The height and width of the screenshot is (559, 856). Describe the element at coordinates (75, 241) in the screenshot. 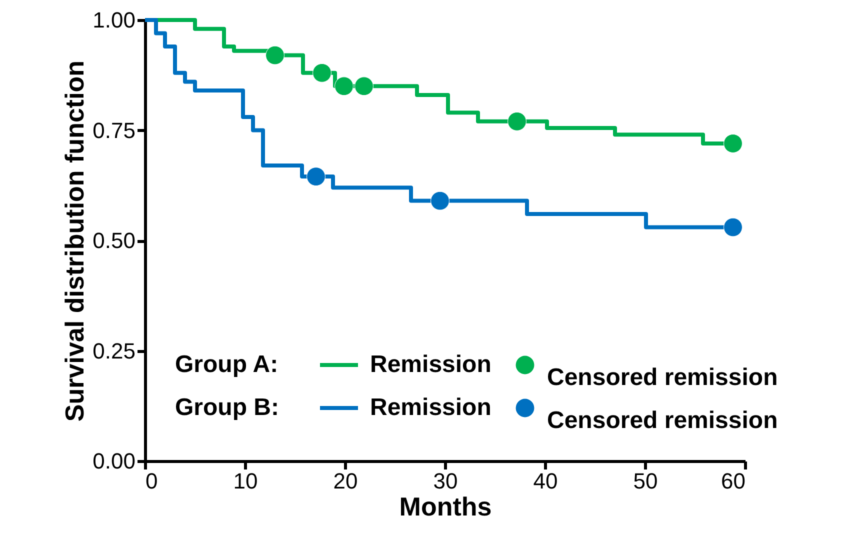

I see `y-axis-title: Survival distribution function` at that location.